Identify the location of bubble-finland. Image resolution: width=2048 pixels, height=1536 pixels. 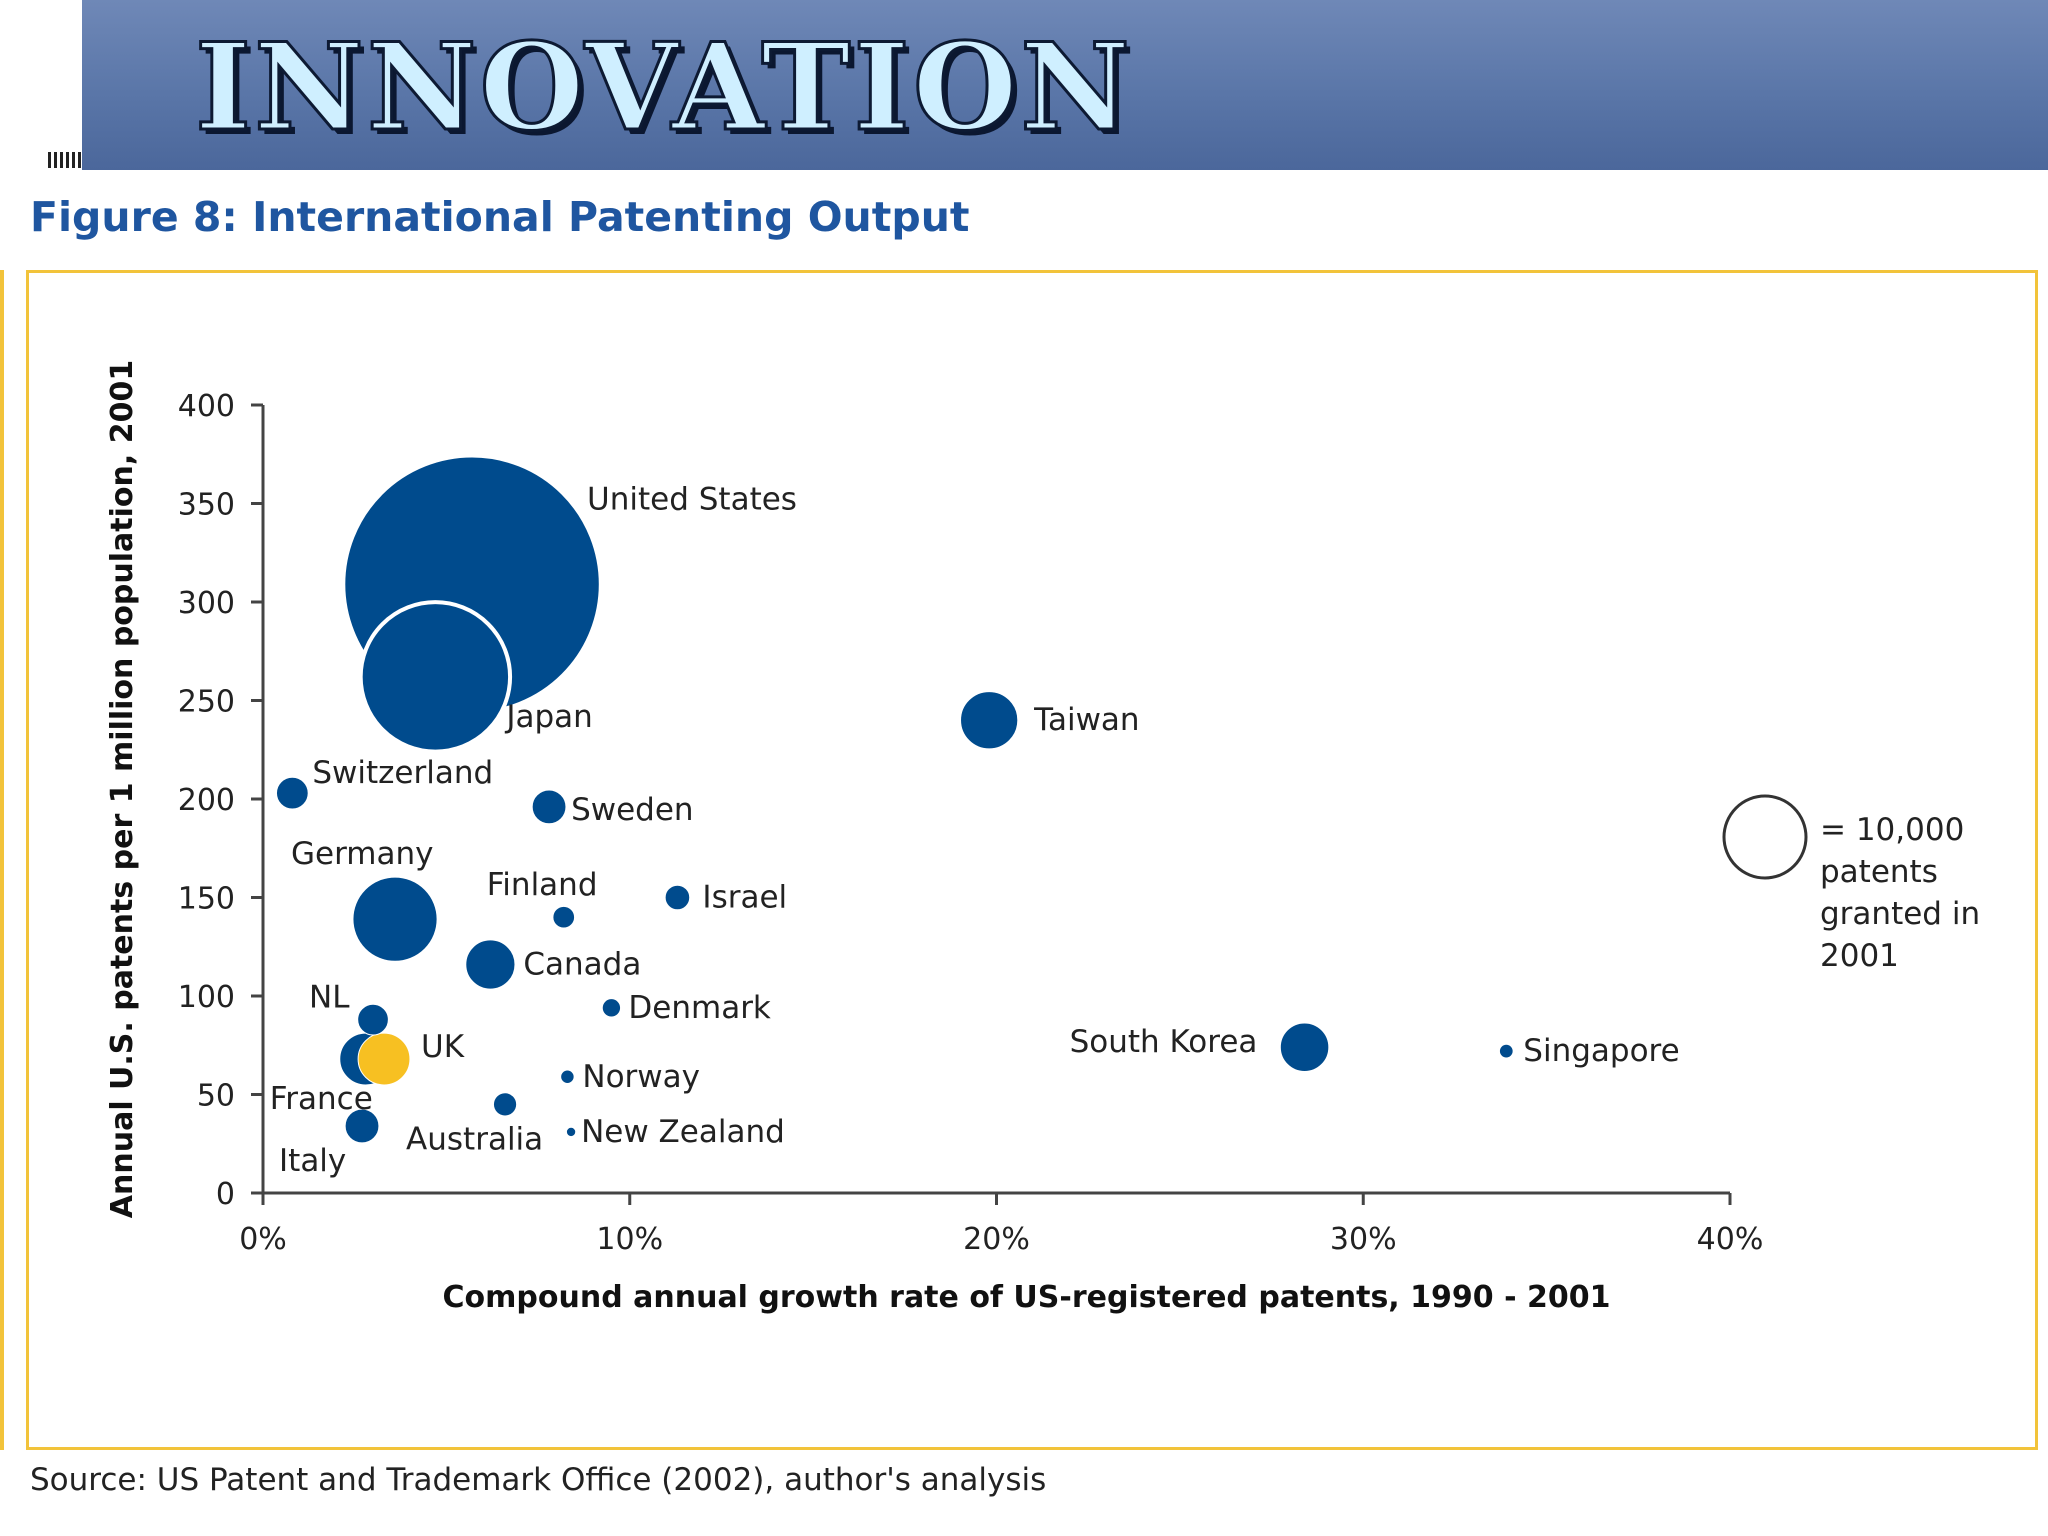
(564, 917).